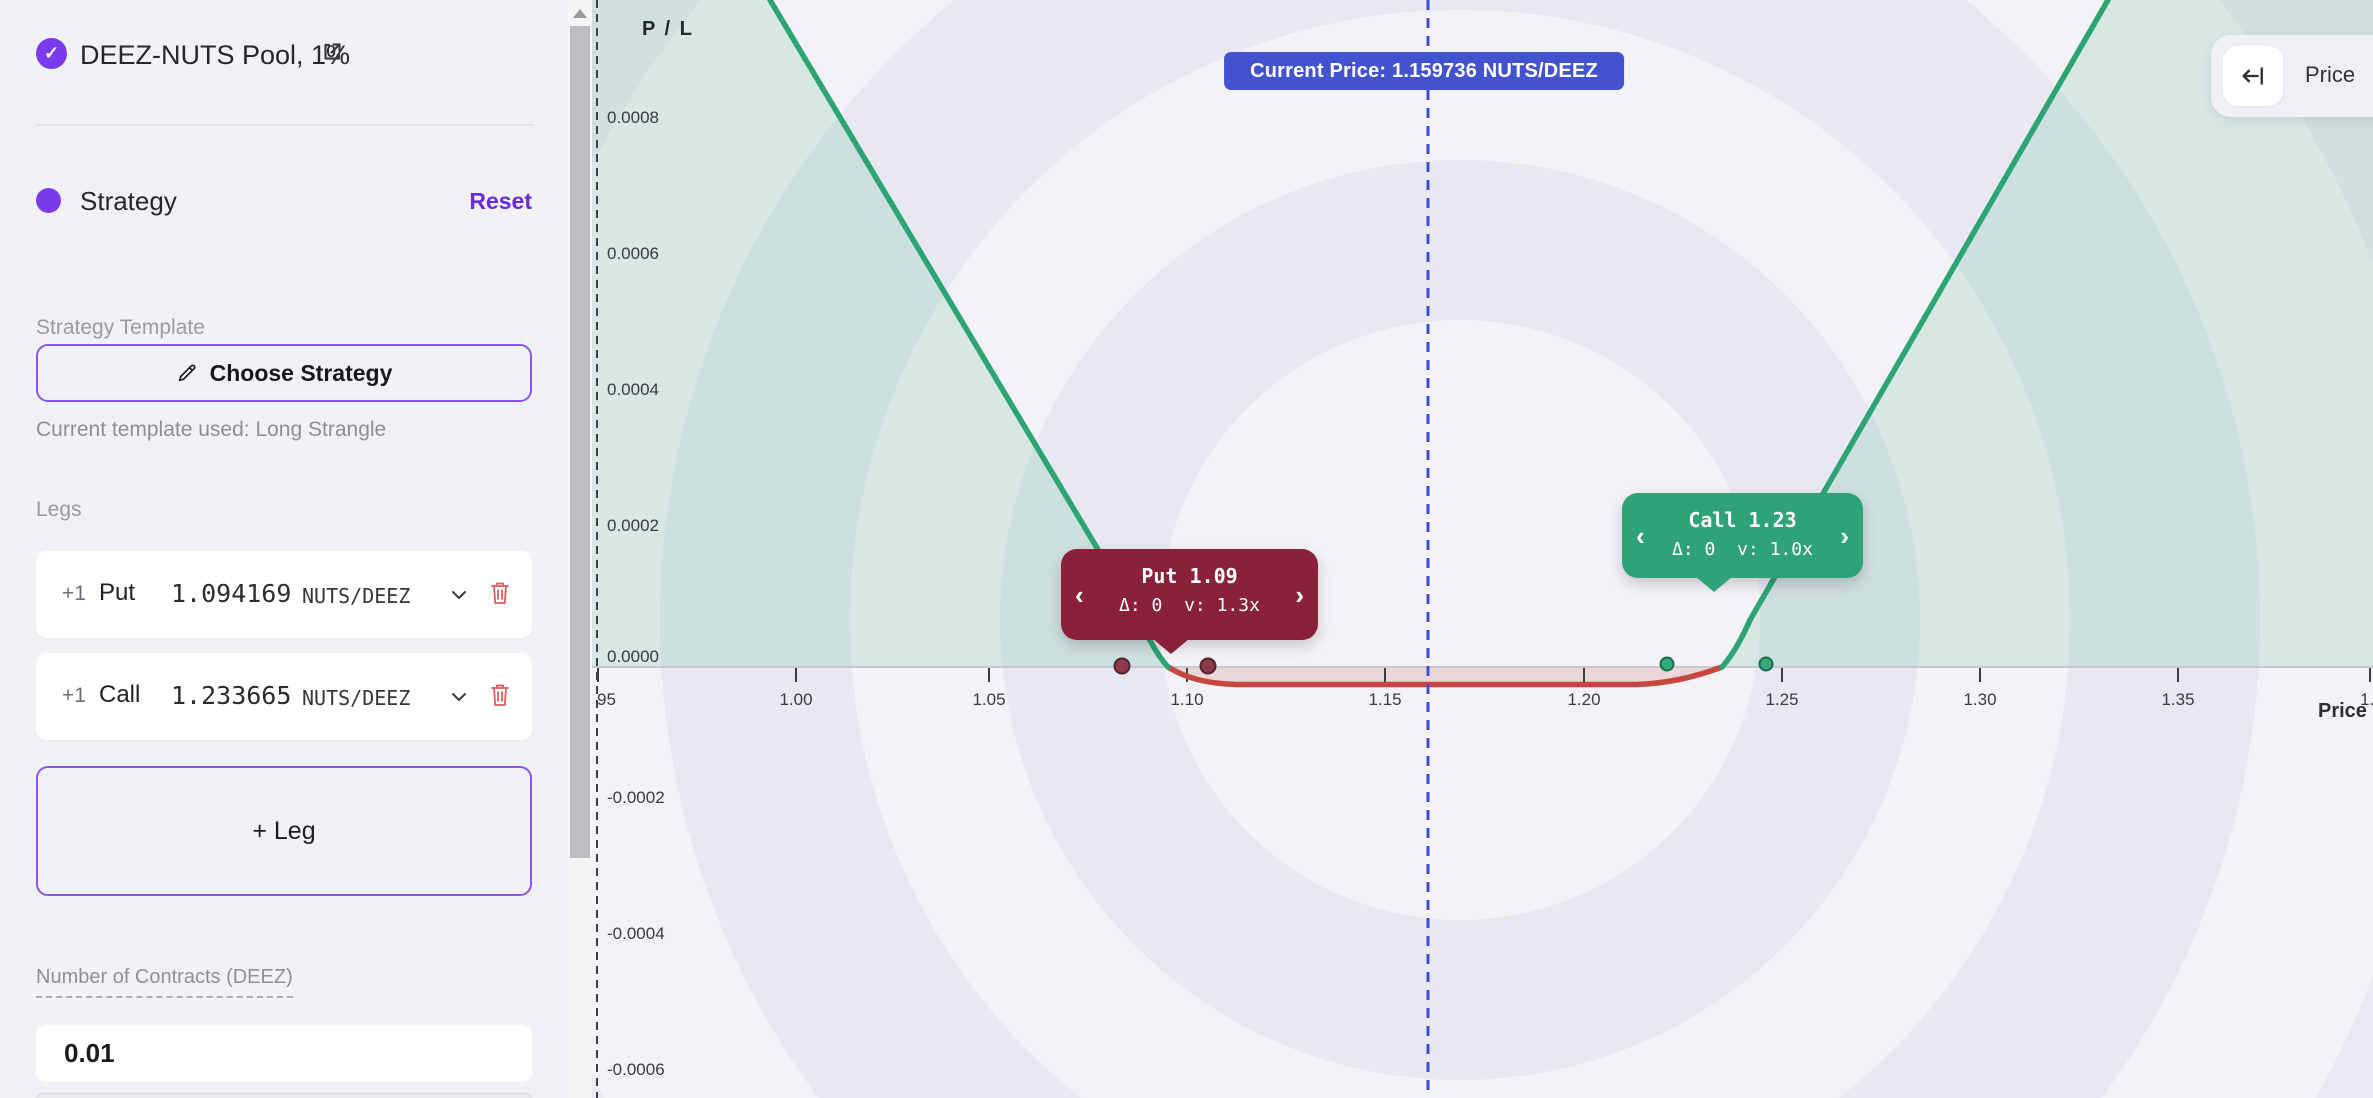 Image resolution: width=2373 pixels, height=1098 pixels. What do you see at coordinates (2292, 76) in the screenshot?
I see `price-panel: Price` at bounding box center [2292, 76].